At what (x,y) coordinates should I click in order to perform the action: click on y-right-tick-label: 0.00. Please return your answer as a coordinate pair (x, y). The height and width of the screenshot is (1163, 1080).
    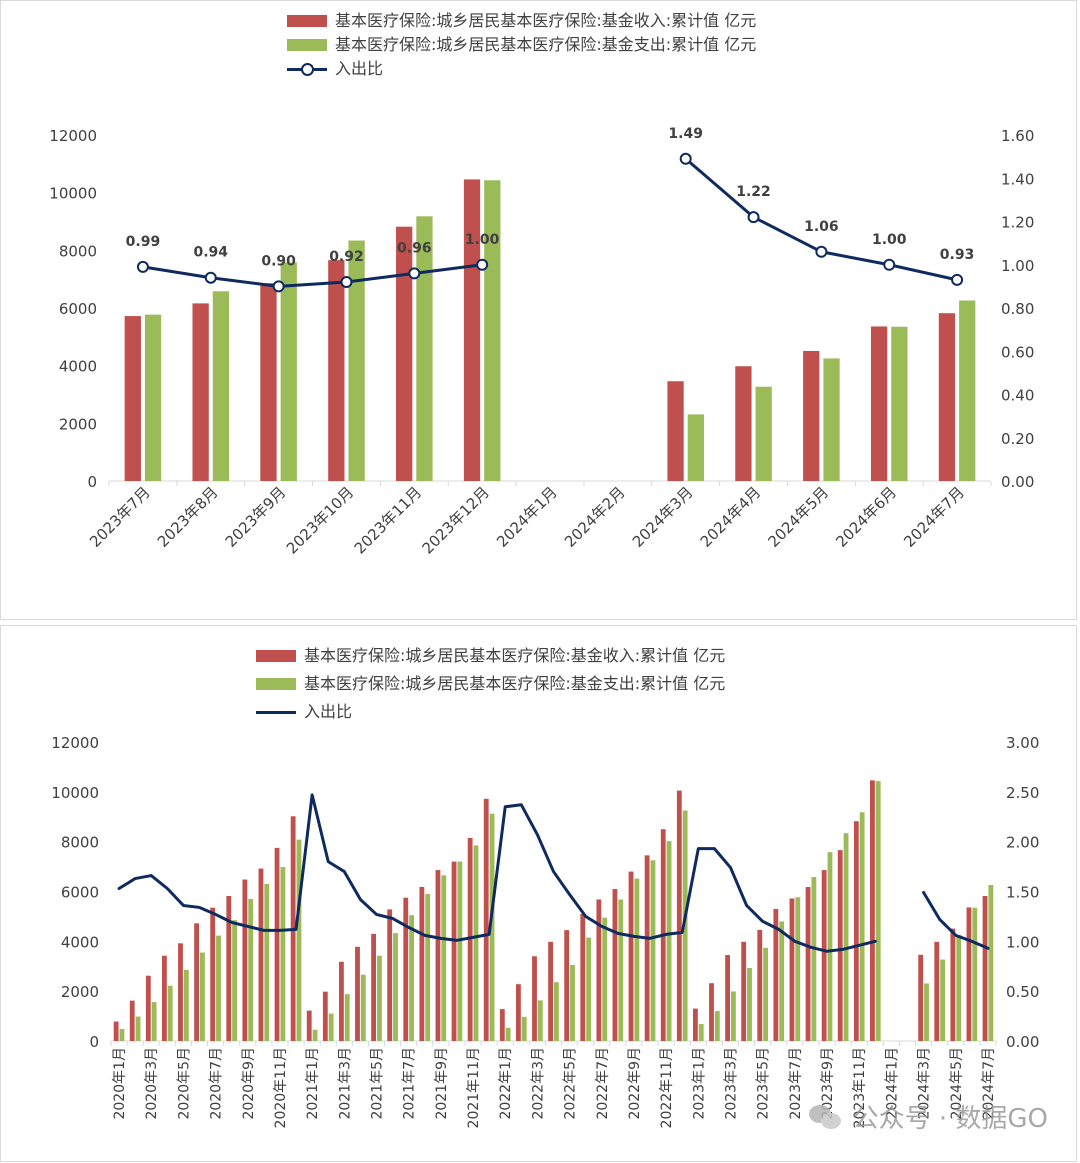
    Looking at the image, I should click on (1022, 1042).